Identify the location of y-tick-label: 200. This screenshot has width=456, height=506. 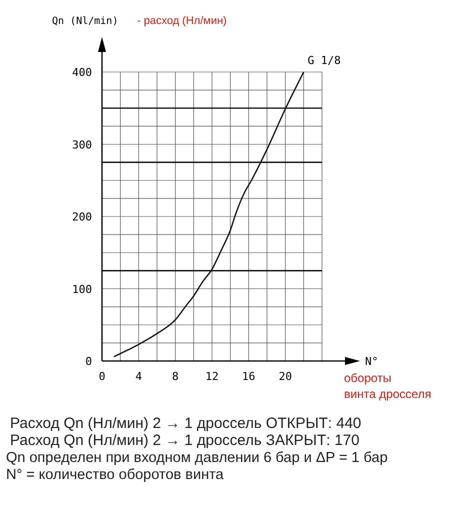
(82, 217).